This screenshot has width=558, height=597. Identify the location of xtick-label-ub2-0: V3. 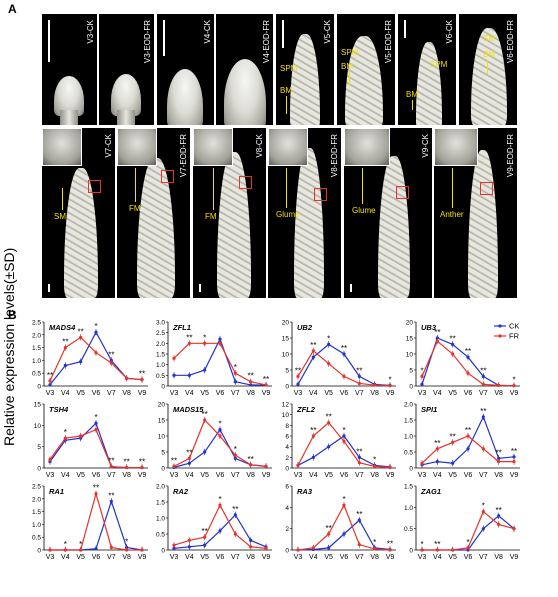
(298, 393).